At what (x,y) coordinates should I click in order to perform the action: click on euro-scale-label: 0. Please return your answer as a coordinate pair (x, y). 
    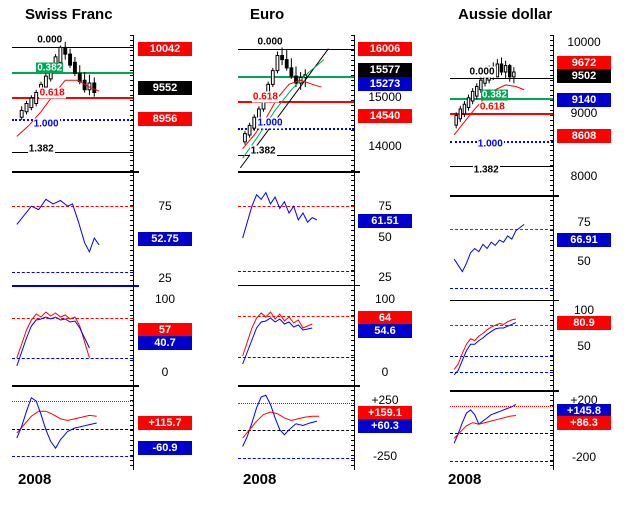
    Looking at the image, I should click on (385, 372).